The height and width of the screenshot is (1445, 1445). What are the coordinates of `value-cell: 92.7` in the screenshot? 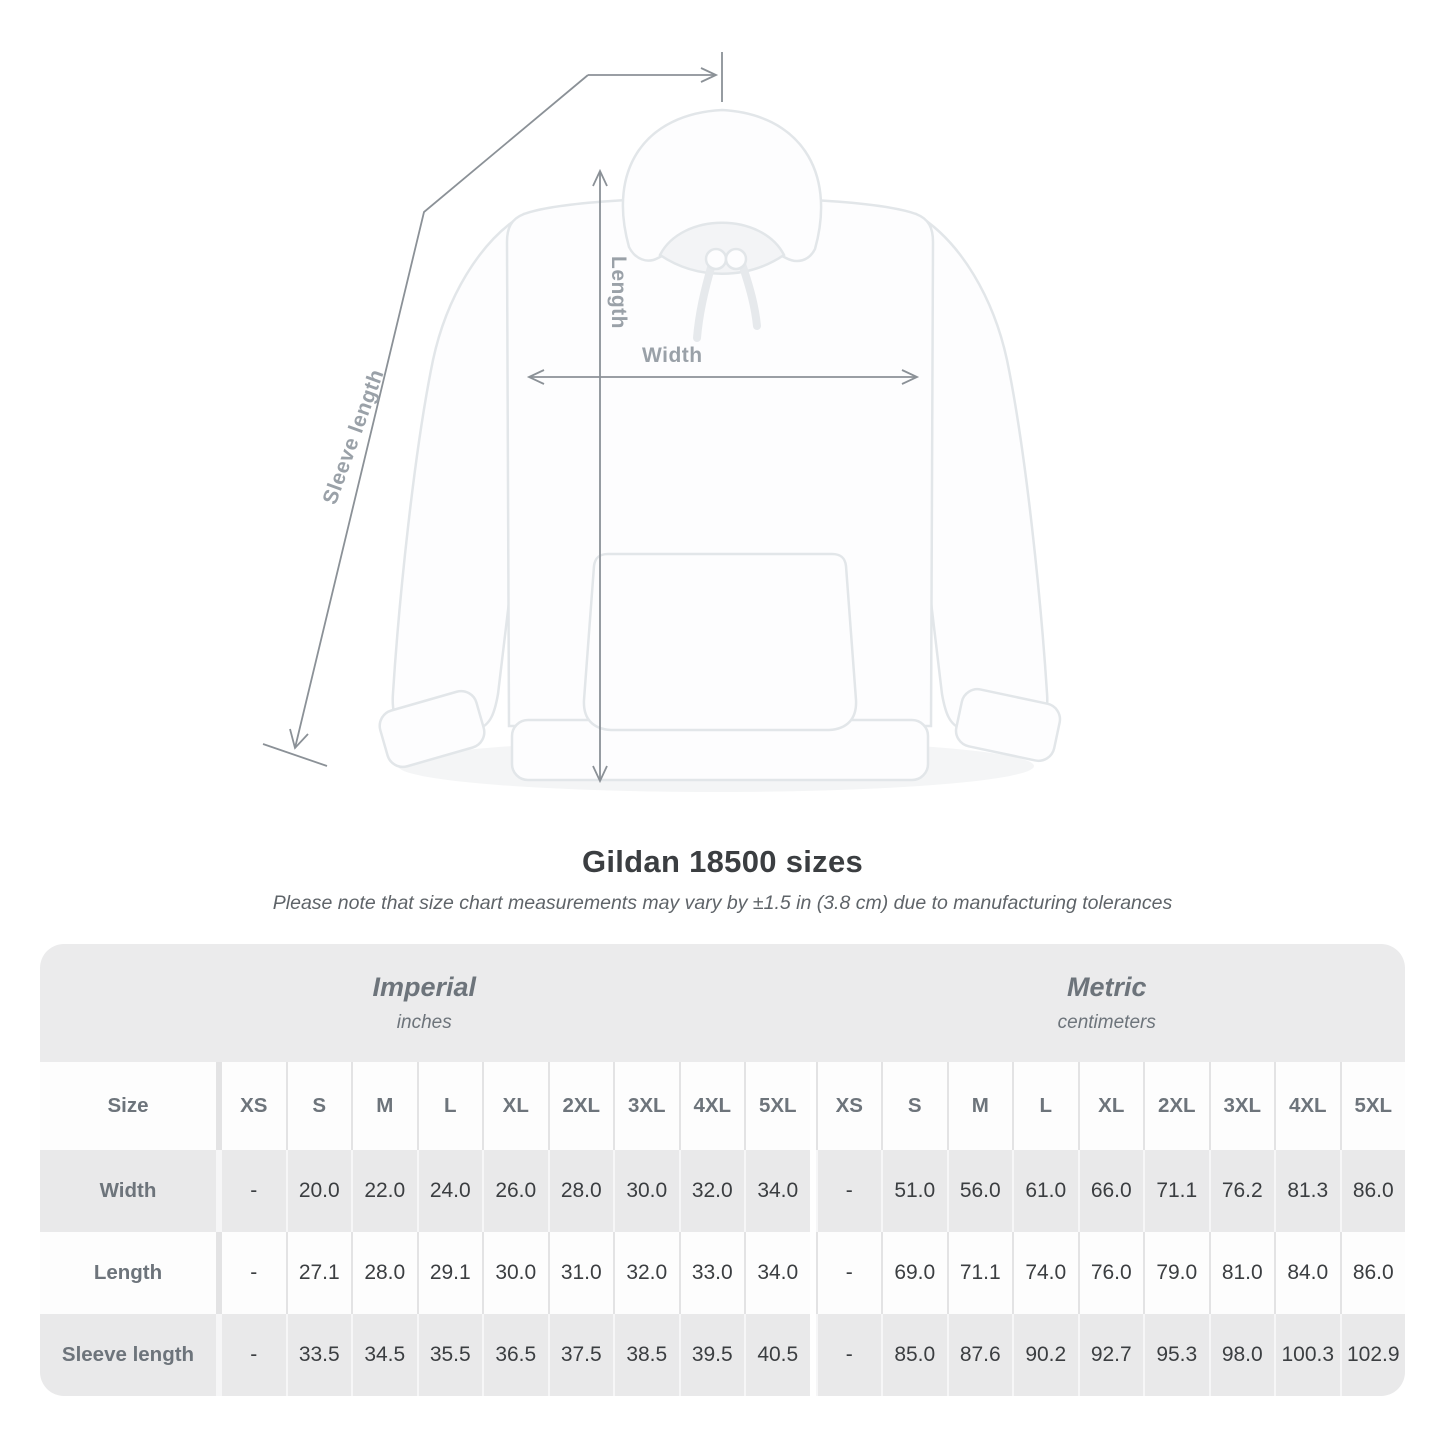 It's located at (1110, 1355).